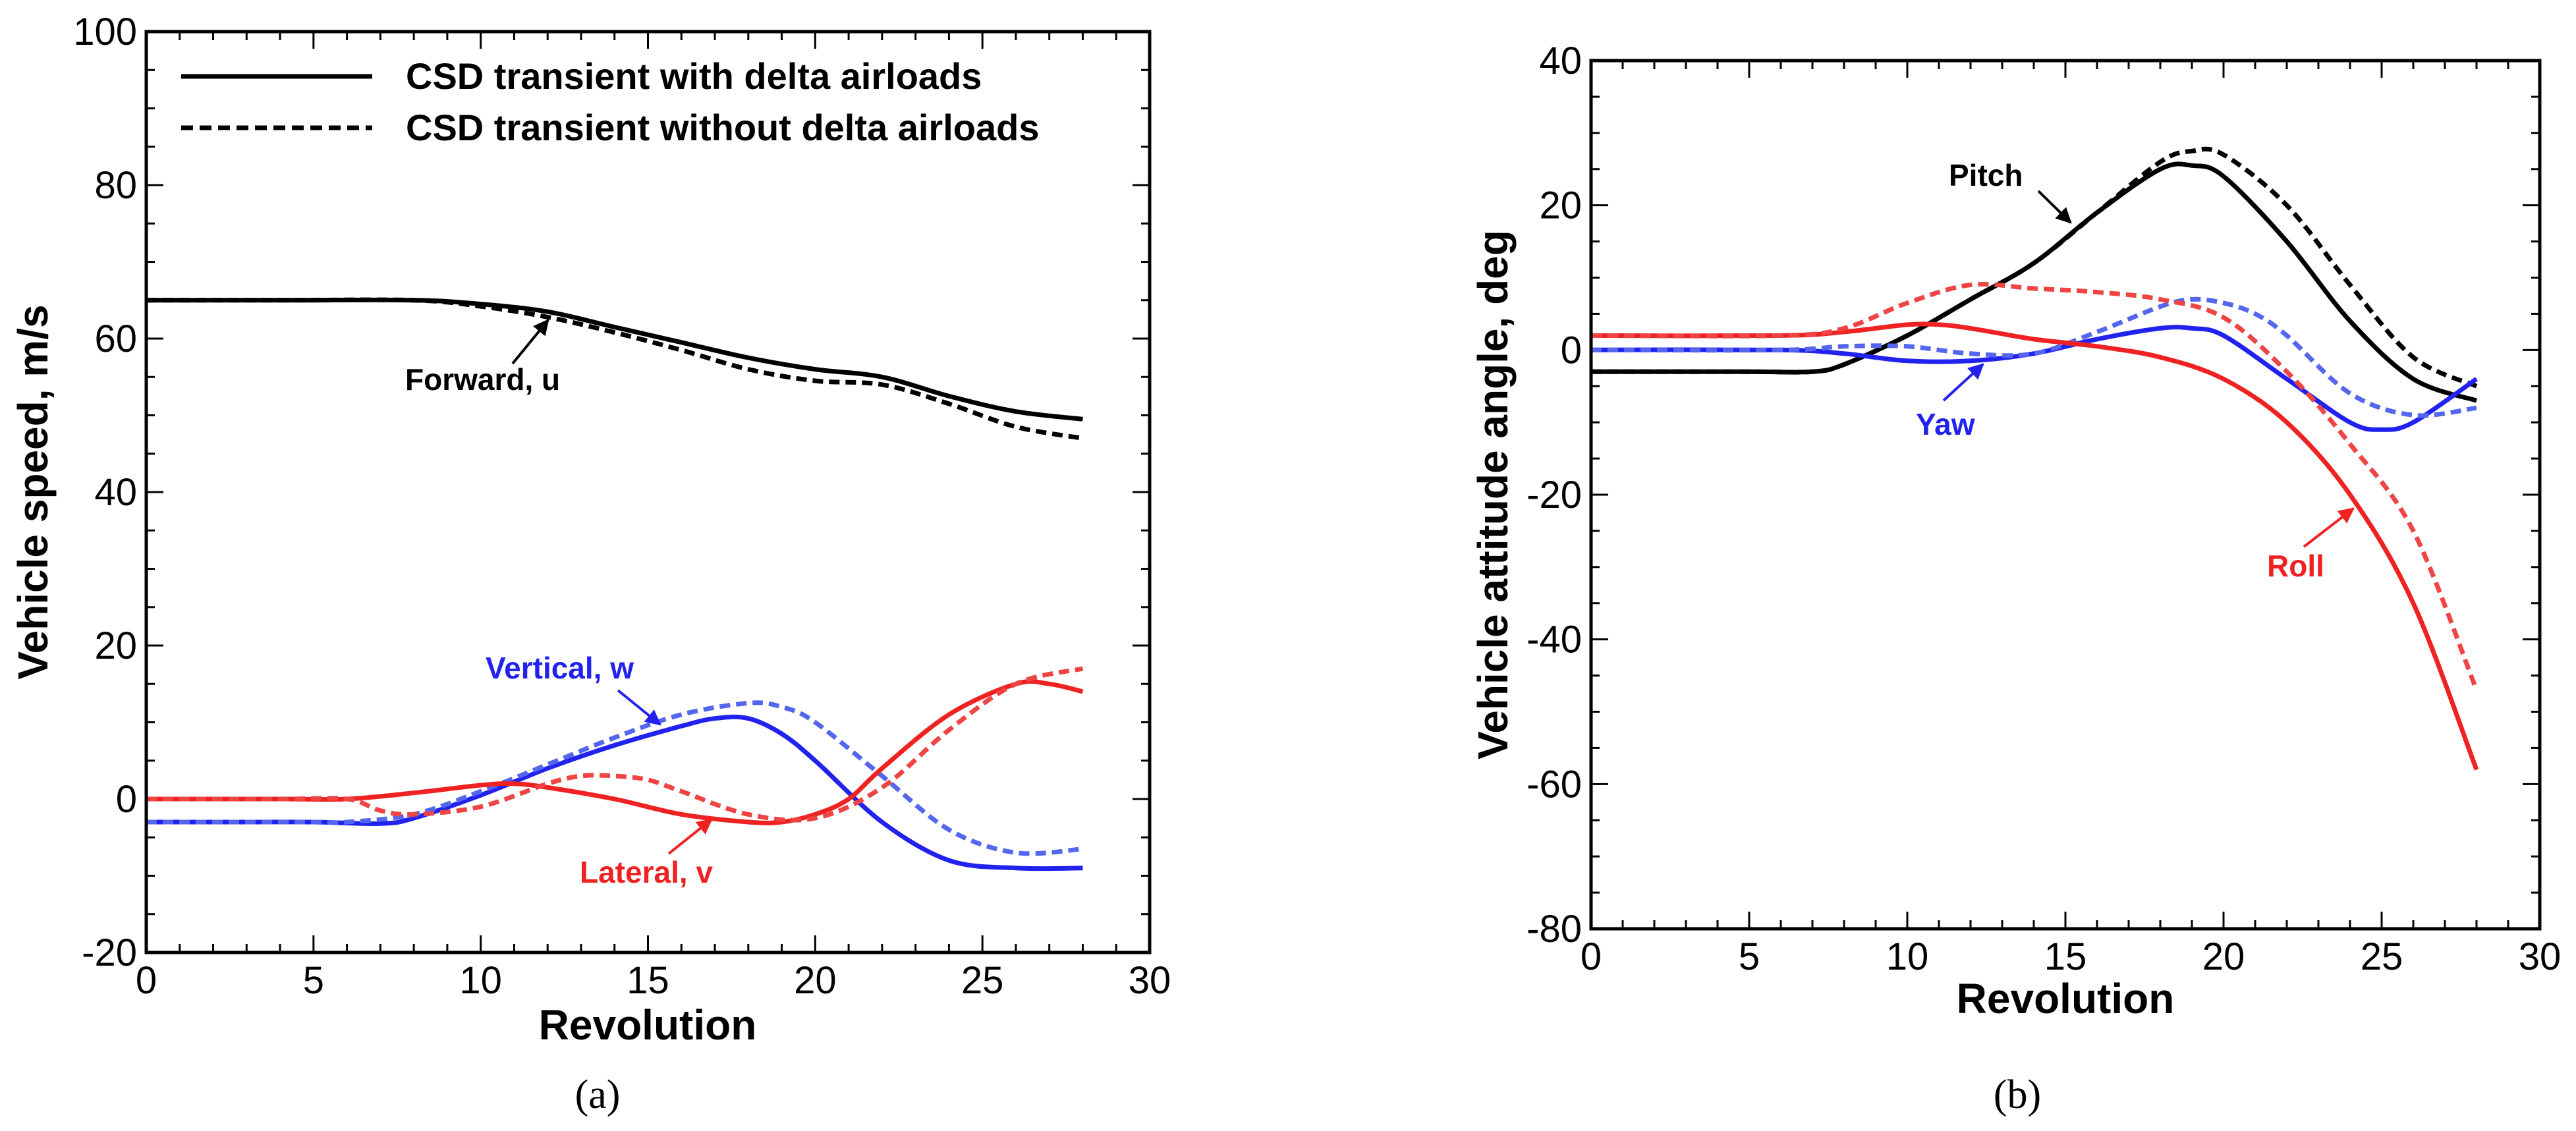  I want to click on annotation-forward-u: Forward, u, so click(482, 358).